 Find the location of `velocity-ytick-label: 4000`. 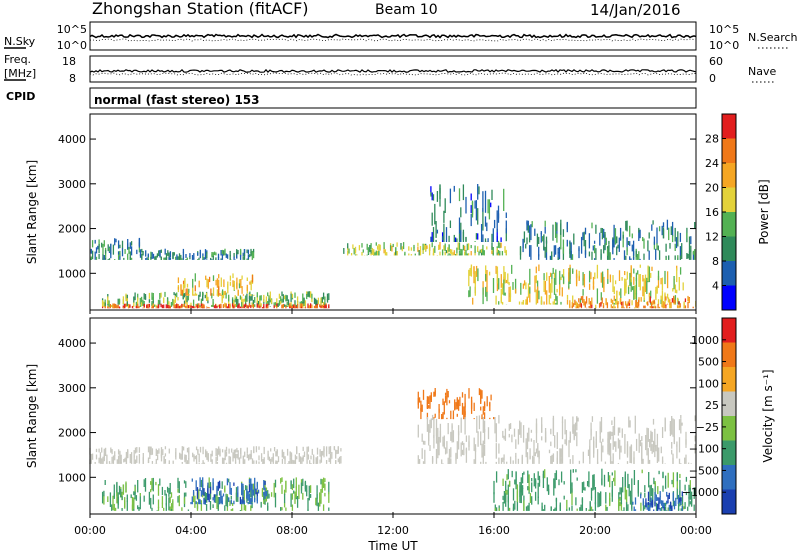

velocity-ytick-label: 4000 is located at coordinates (72, 343).